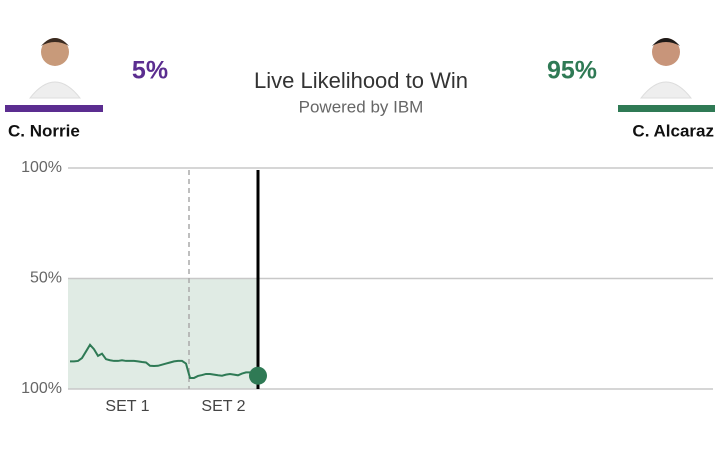  I want to click on chart-subtitle: Powered by IBM, so click(361, 106).